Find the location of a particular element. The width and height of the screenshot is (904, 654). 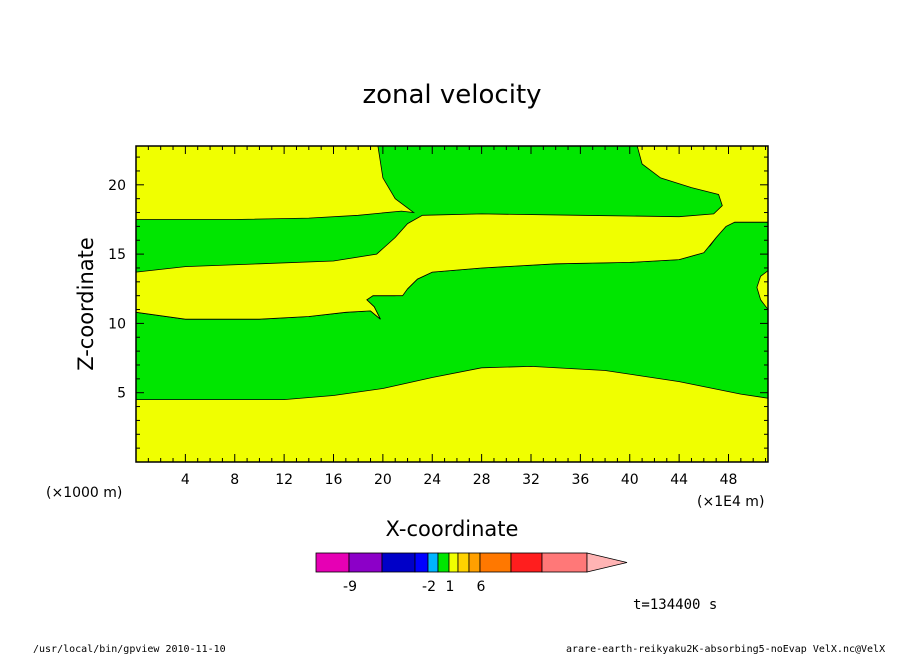

colorbar-arrow is located at coordinates (607, 562).